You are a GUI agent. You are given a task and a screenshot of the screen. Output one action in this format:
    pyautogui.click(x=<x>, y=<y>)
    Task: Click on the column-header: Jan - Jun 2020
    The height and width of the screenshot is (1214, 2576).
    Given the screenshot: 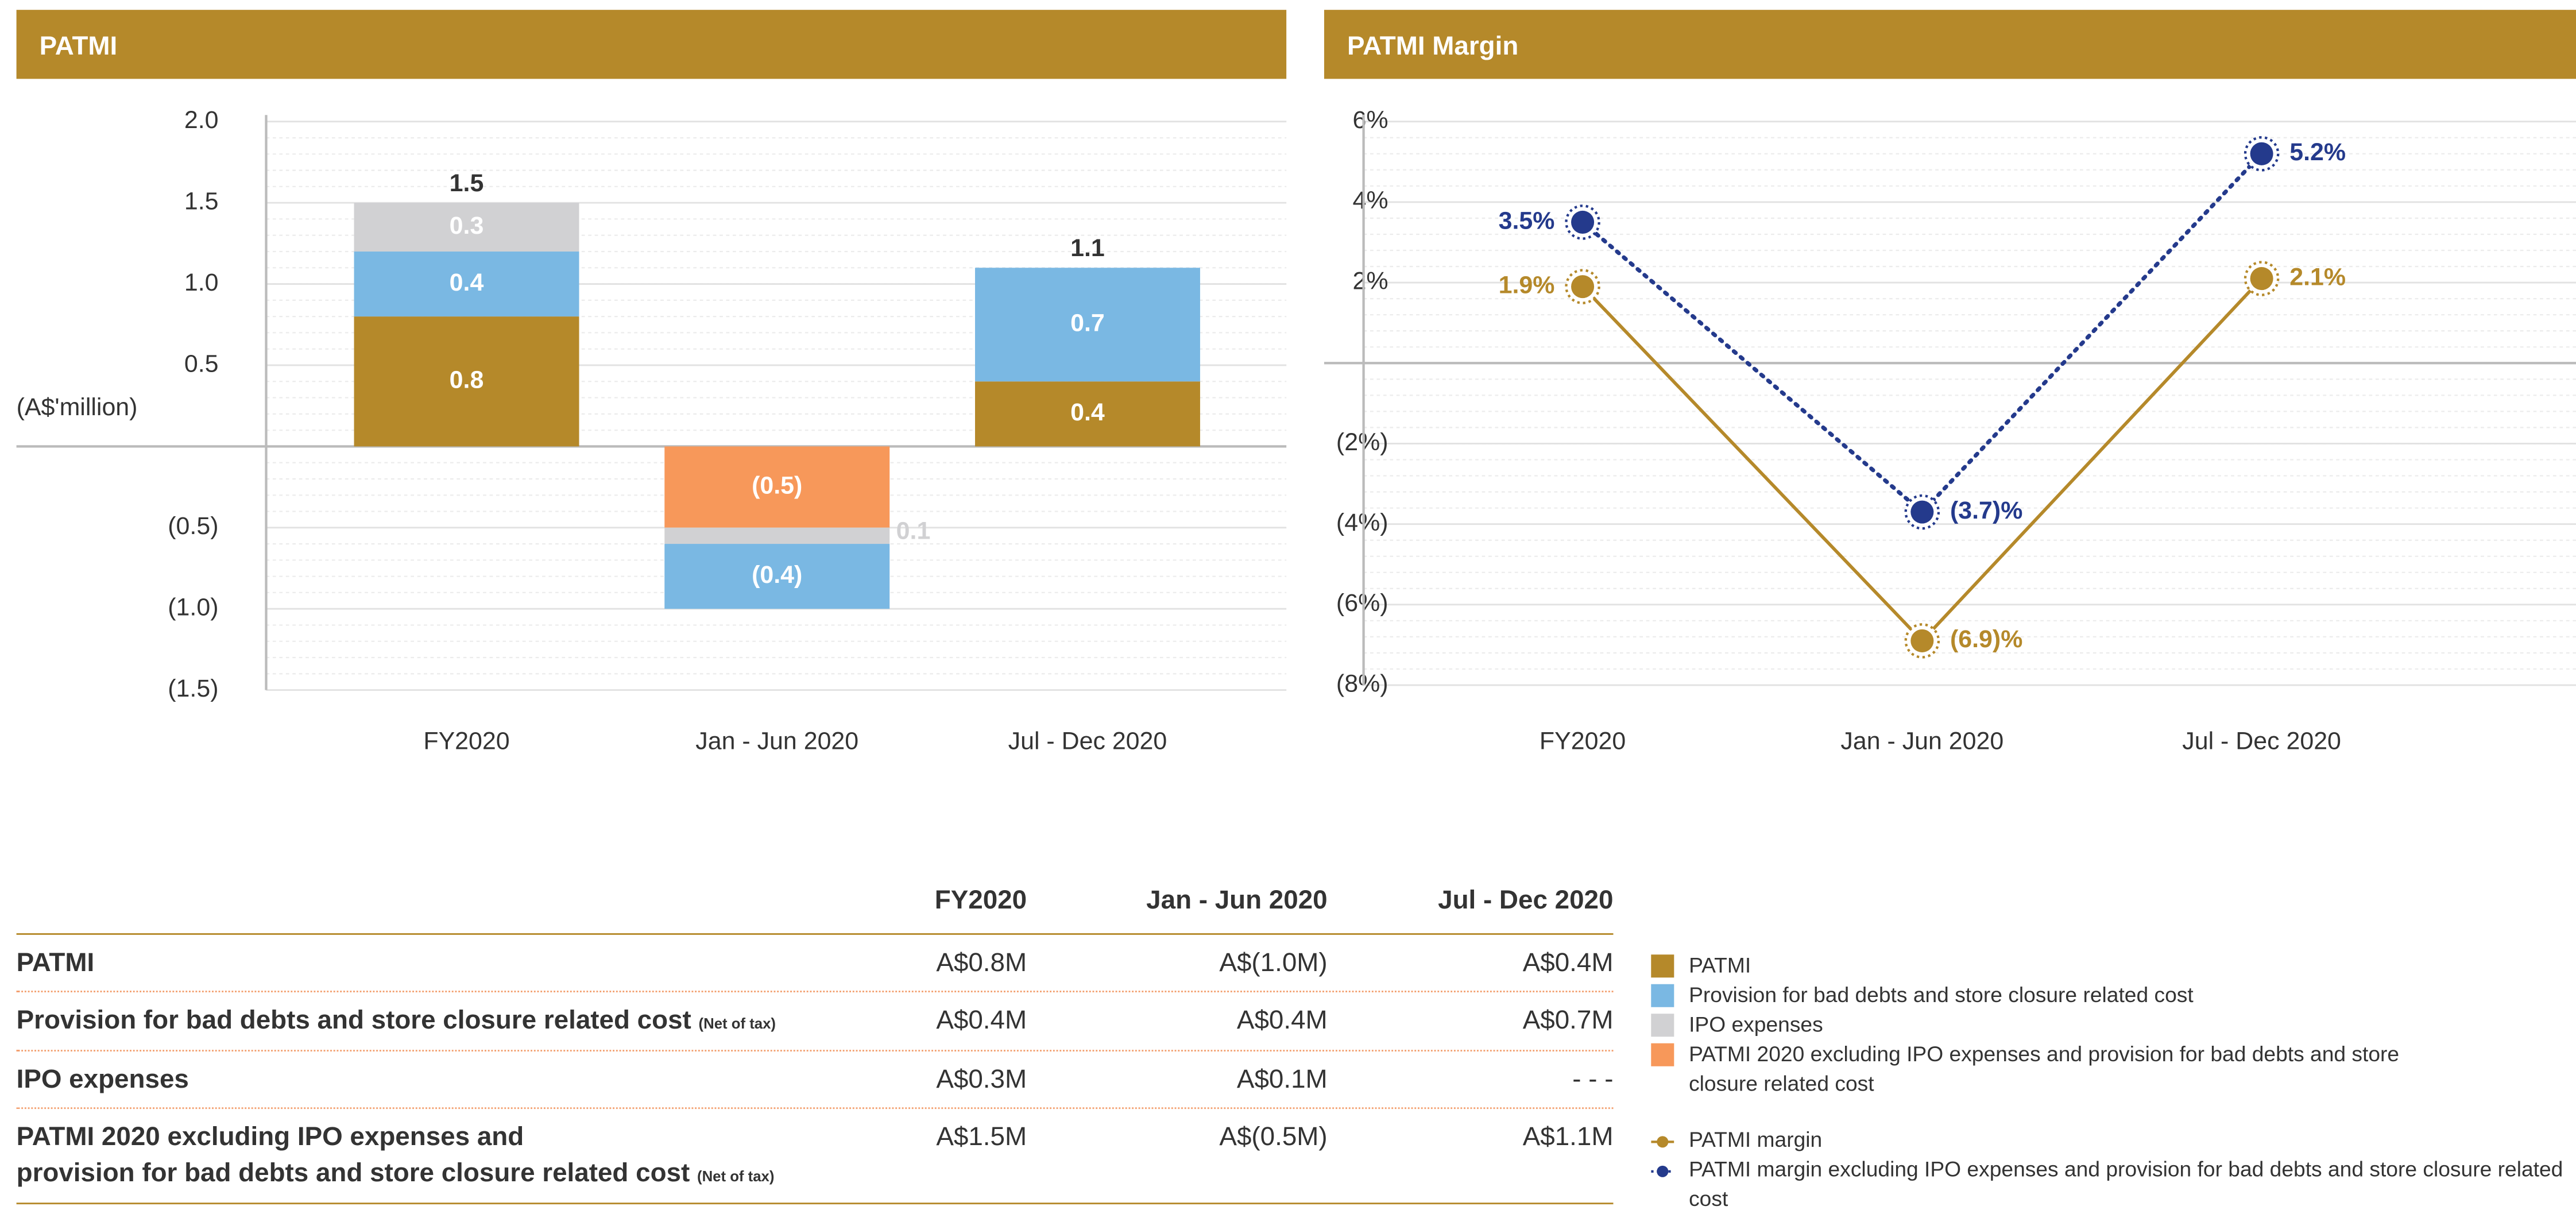 What is the action you would take?
    pyautogui.click(x=1237, y=901)
    